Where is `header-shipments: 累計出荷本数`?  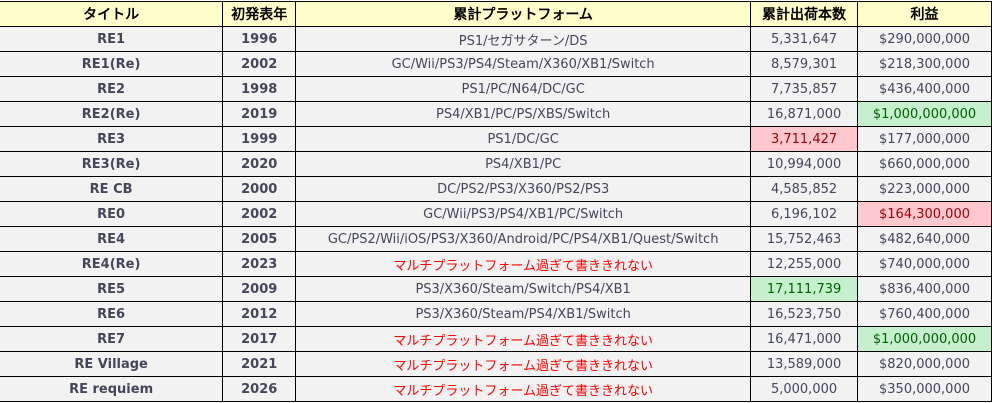 header-shipments: 累計出荷本数 is located at coordinates (804, 14).